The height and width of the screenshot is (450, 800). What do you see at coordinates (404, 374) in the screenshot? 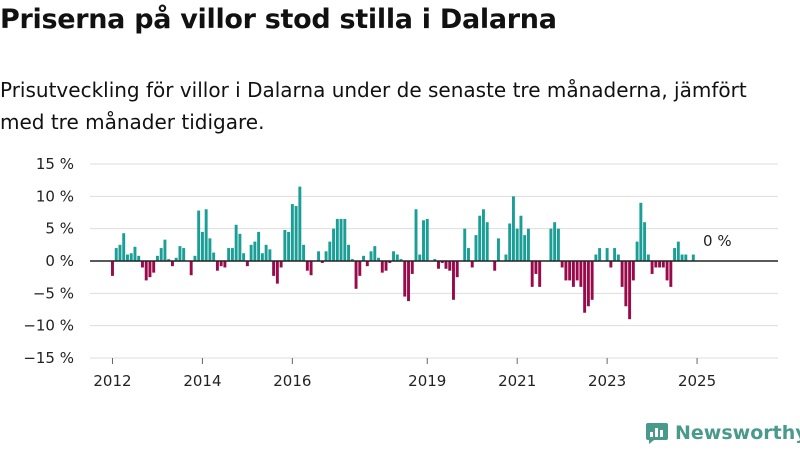
I see `x-axis-ticks: 2012 2014 2016 2019 2021 2023 2025` at bounding box center [404, 374].